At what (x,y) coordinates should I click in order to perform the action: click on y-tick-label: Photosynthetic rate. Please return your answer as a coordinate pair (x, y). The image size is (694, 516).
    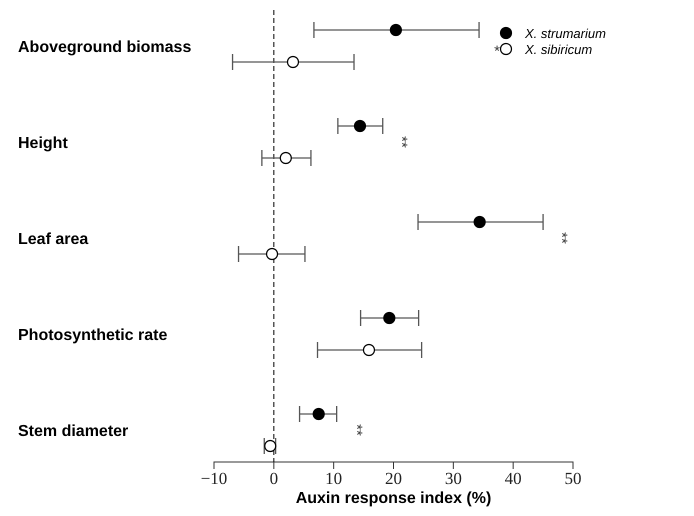
    Looking at the image, I should click on (93, 335).